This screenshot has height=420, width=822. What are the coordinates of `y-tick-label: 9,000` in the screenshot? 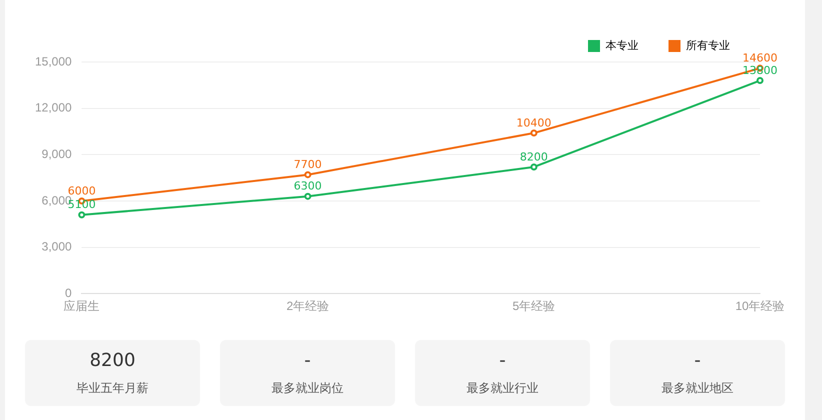 It's located at (57, 153).